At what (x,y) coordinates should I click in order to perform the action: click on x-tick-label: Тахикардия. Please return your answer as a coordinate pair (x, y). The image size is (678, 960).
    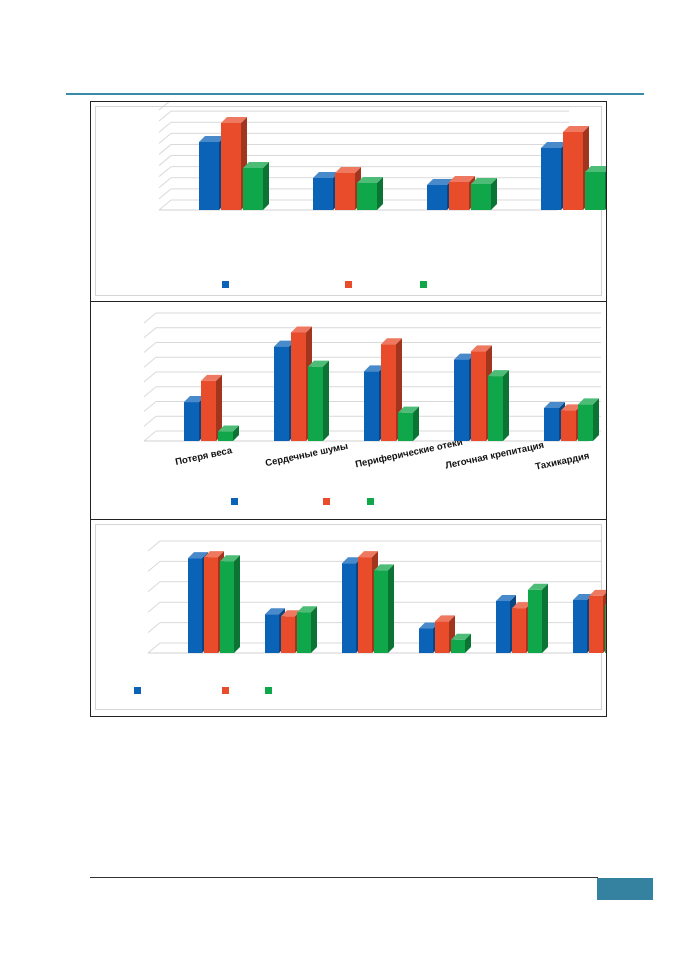
    Looking at the image, I should click on (562, 462).